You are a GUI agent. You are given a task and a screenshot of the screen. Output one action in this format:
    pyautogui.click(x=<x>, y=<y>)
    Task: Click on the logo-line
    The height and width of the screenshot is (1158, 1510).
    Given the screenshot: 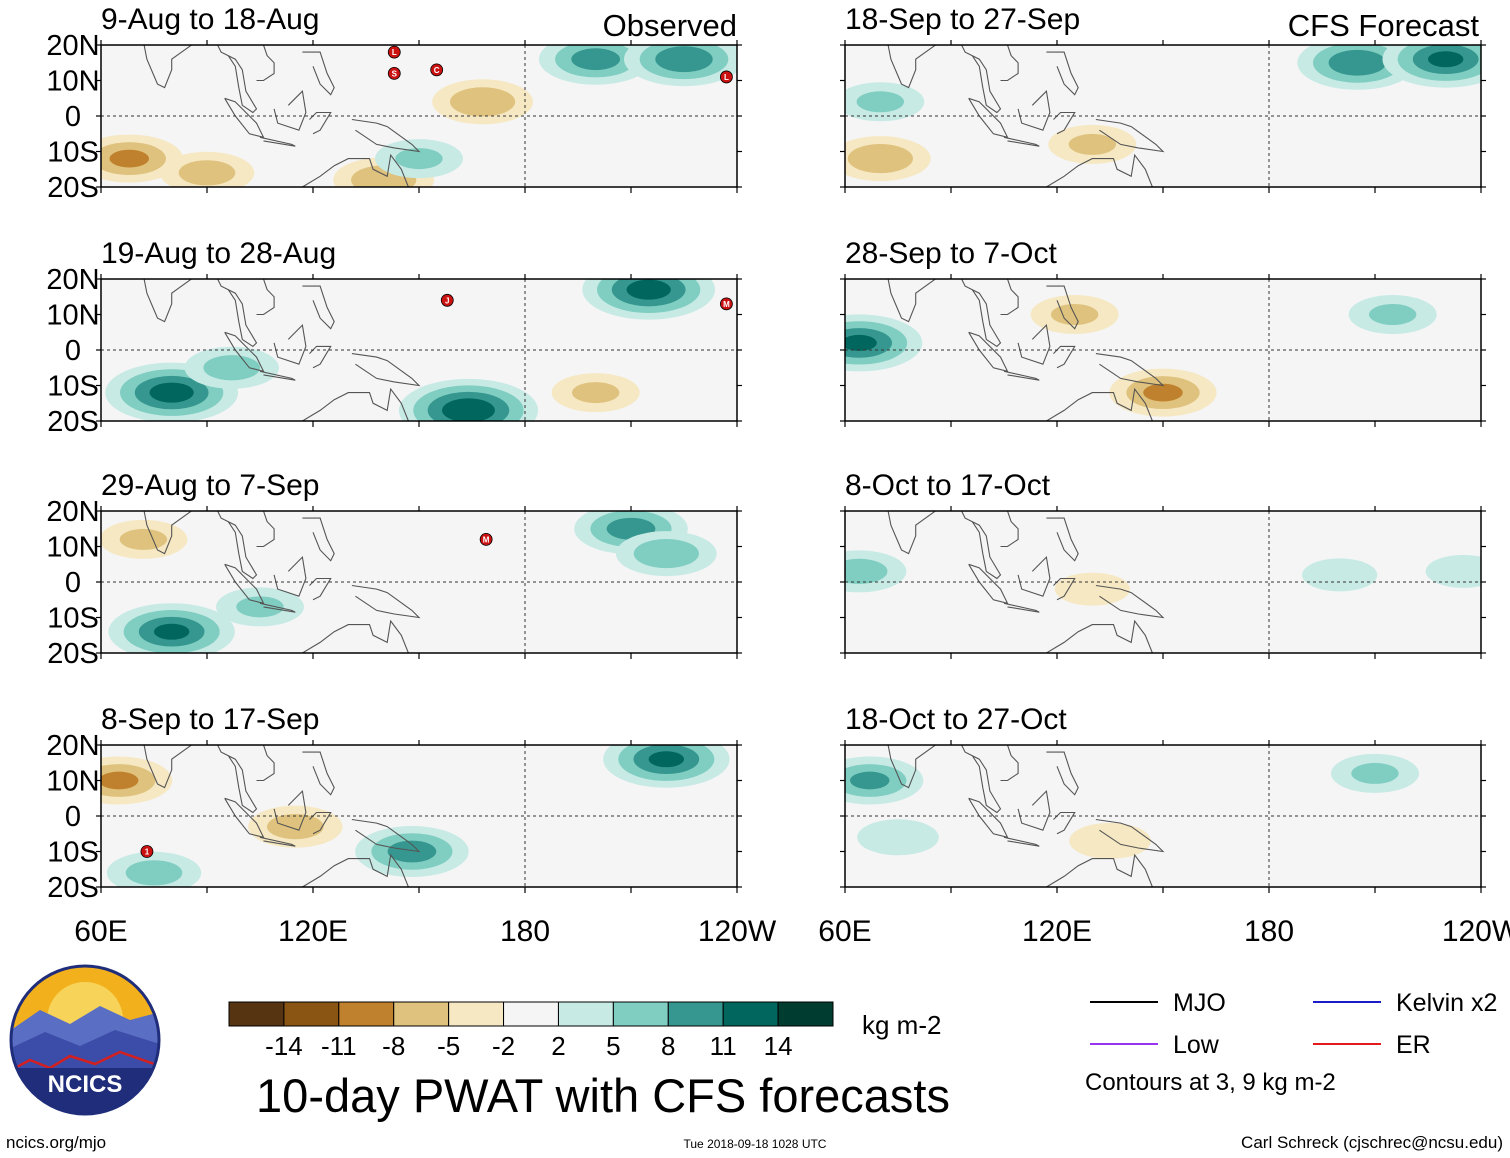 What is the action you would take?
    pyautogui.click(x=85, y=1061)
    